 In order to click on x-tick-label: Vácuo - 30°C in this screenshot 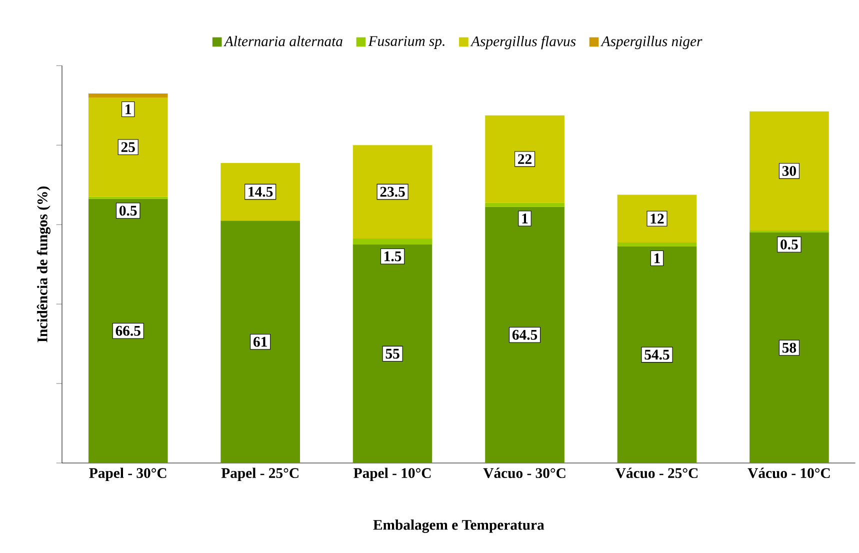, I will do `click(524, 473)`.